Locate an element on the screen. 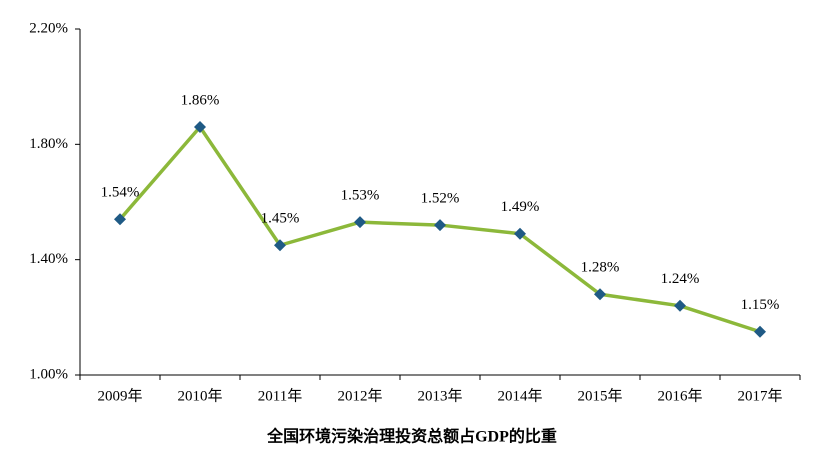 The image size is (824, 464). data-label: 1.24% is located at coordinates (680, 279).